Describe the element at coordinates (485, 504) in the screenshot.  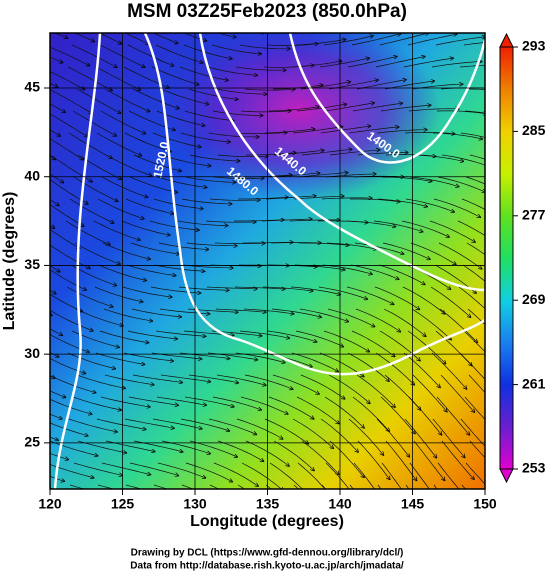
I see `x-tick-label: 150` at that location.